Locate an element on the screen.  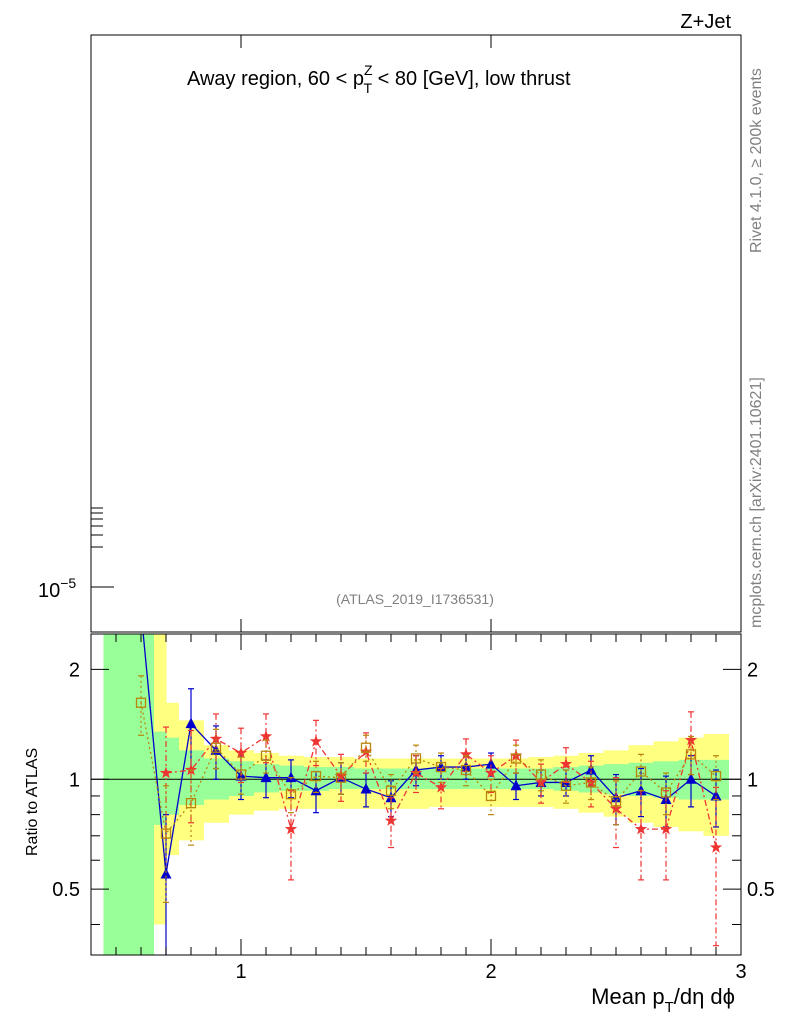
xtick-label: 2 is located at coordinates (490, 972).